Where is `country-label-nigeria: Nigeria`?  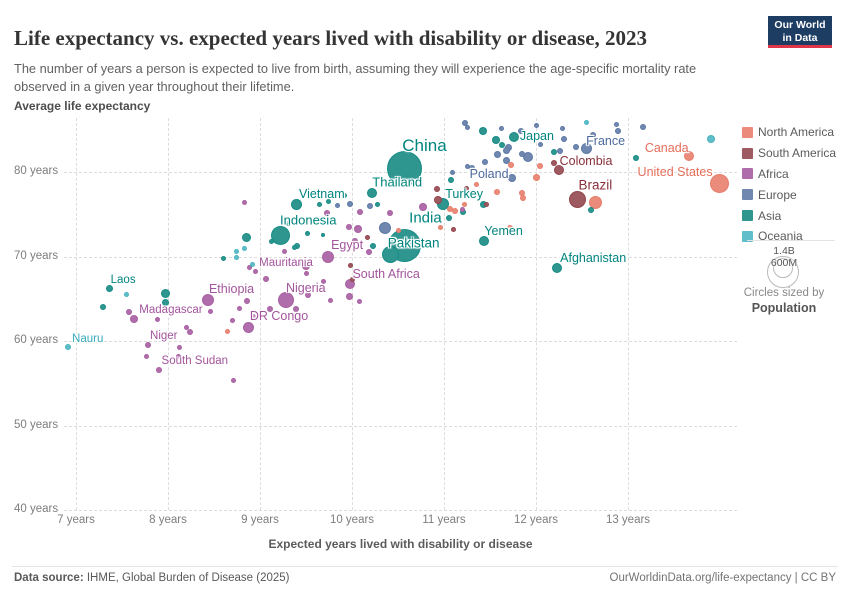 country-label-nigeria: Nigeria is located at coordinates (305, 287).